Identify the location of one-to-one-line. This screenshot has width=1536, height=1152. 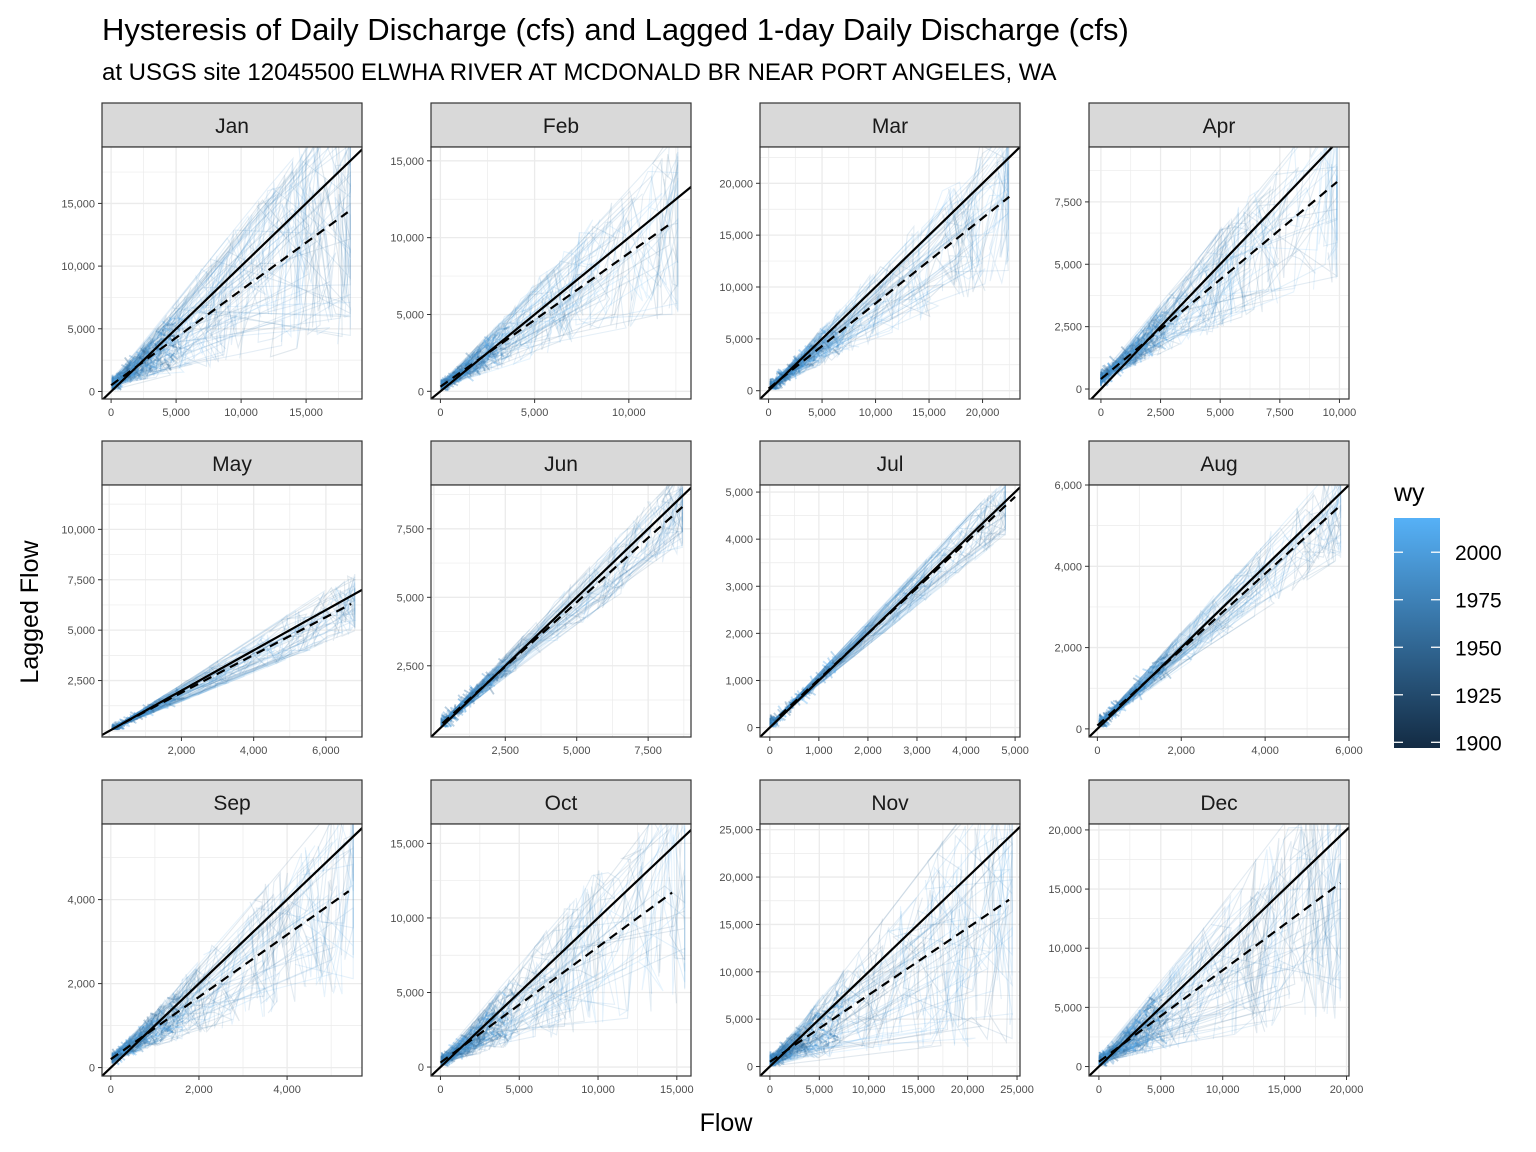
(1211, 273).